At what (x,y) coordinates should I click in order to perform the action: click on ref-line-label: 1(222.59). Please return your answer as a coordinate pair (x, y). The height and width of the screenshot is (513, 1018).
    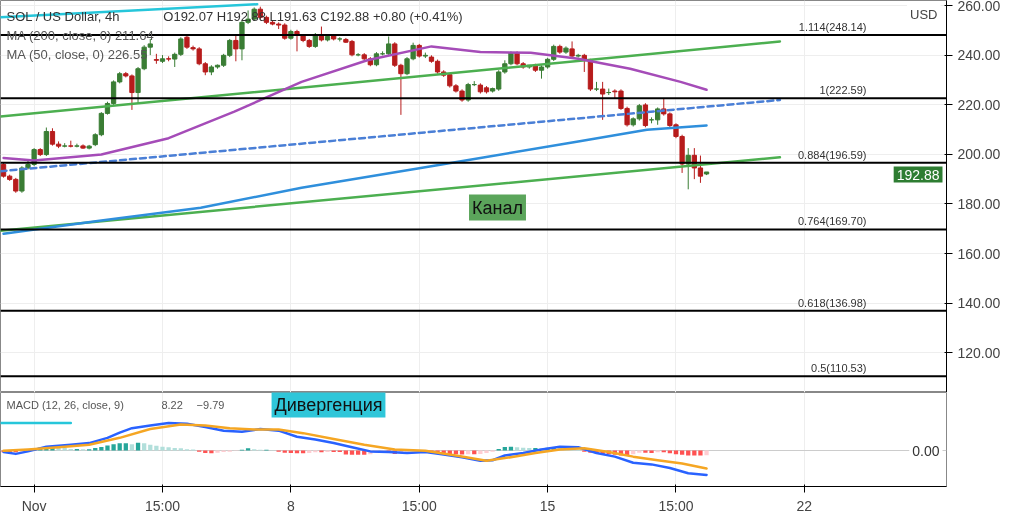
    Looking at the image, I should click on (843, 90).